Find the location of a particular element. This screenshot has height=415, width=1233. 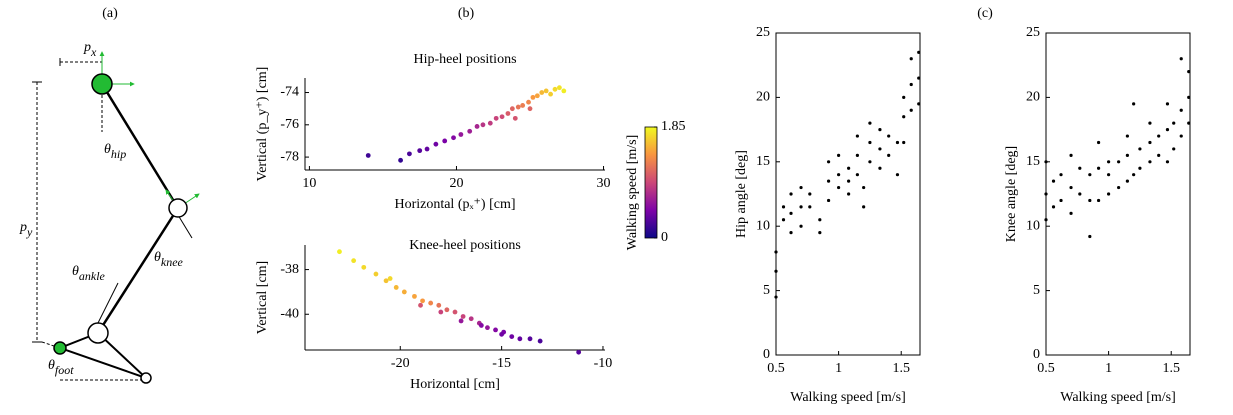

colorbar-tick-label: 1.85 is located at coordinates (673, 126).